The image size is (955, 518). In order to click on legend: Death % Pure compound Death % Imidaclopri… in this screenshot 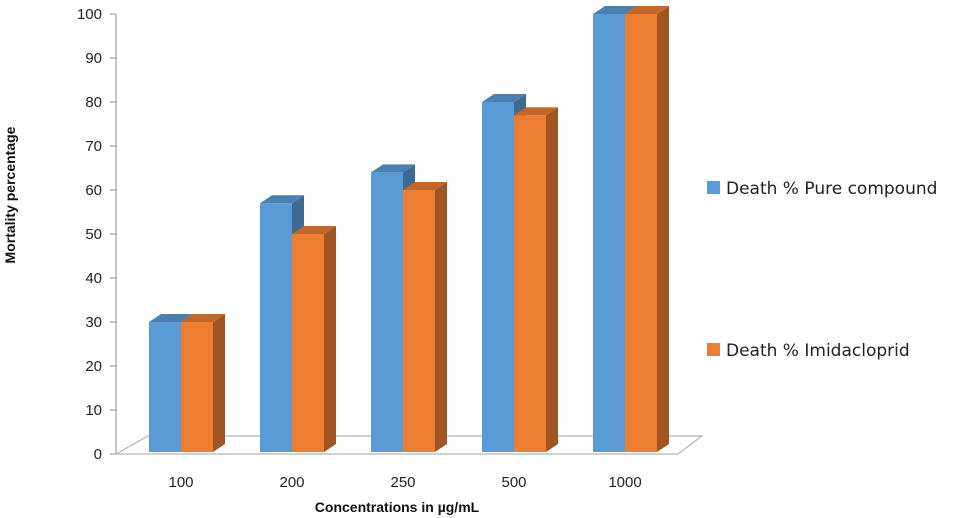, I will do `click(822, 270)`.